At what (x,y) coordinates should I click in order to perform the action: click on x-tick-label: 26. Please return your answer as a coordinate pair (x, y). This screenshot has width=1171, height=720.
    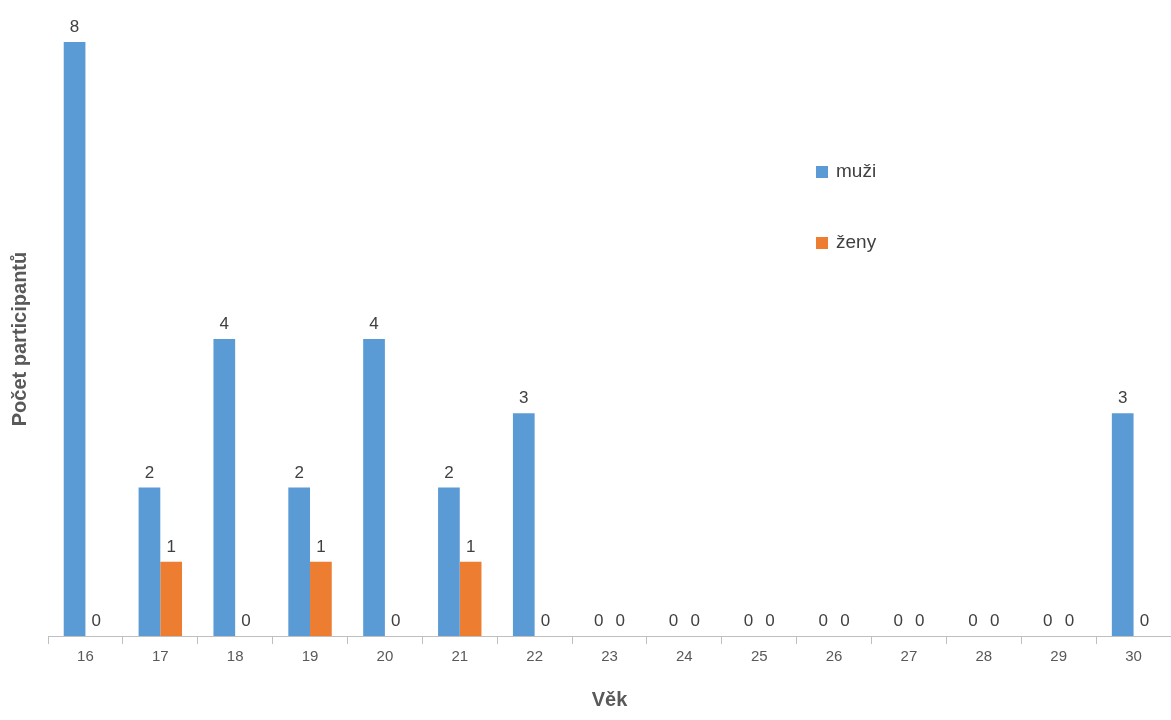
    Looking at the image, I should click on (834, 656).